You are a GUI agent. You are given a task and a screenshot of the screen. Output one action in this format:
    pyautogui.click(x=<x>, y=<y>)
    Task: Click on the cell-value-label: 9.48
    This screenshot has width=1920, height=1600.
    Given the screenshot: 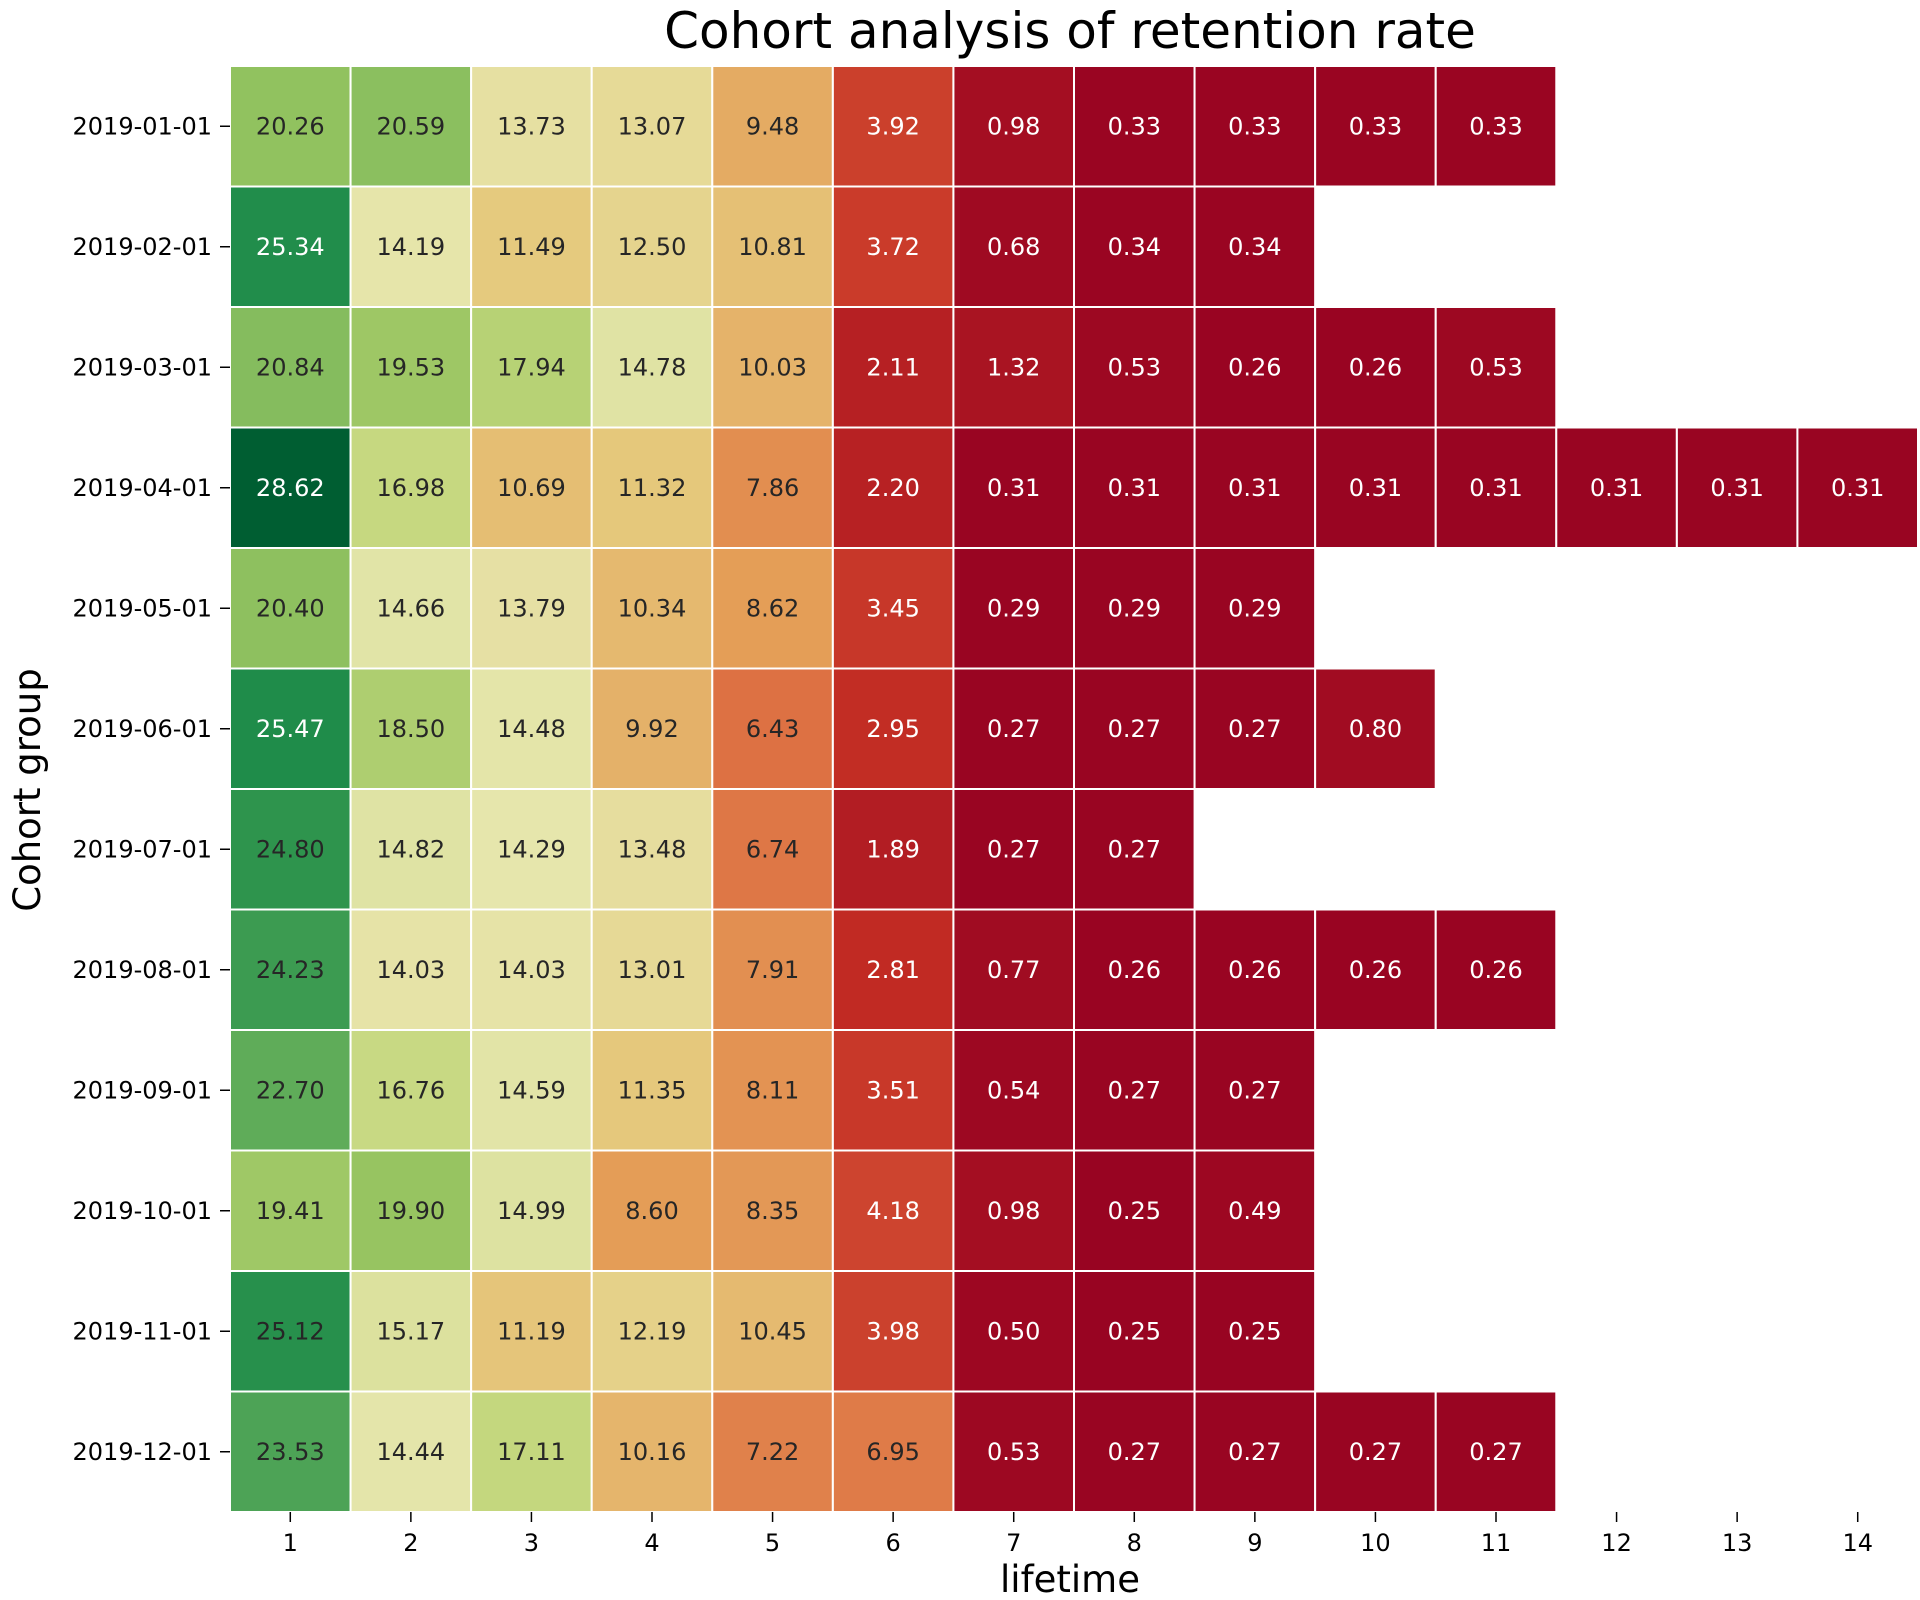 What is the action you would take?
    pyautogui.click(x=772, y=126)
    